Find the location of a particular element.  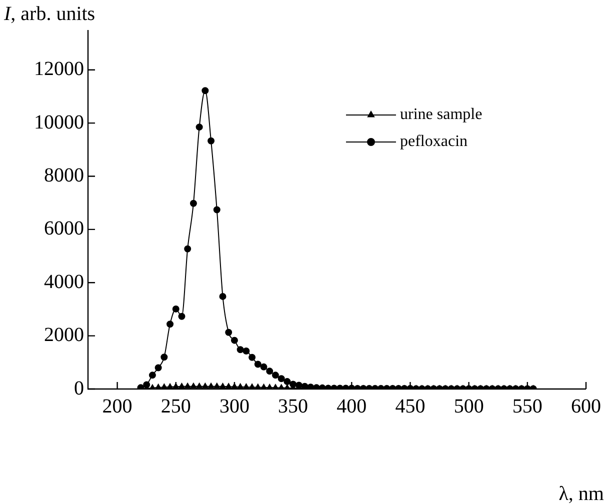

legend-label: pefloxacin is located at coordinates (434, 141).